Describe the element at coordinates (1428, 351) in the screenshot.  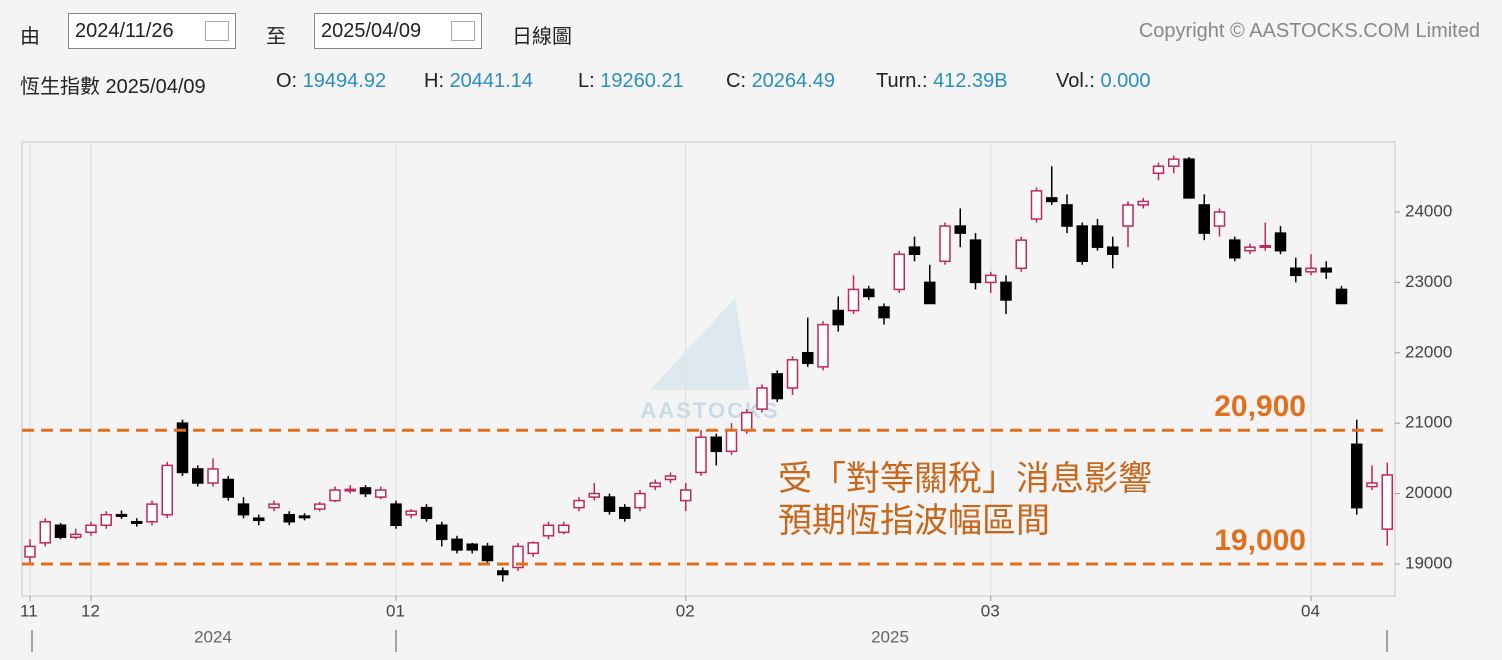
I see `y-tick-label: 22000` at that location.